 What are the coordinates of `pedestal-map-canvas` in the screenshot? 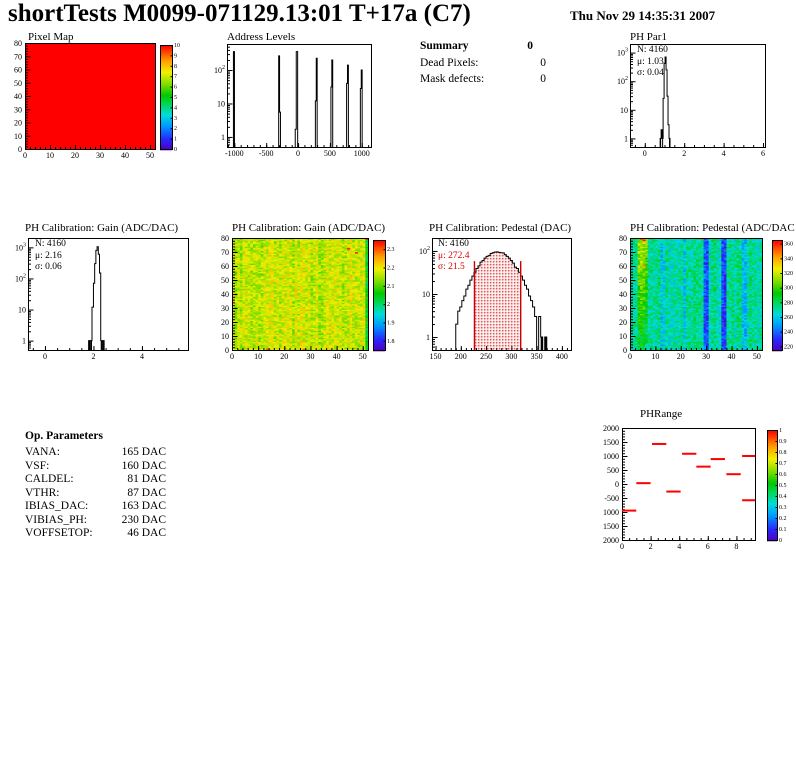 It's located at (705, 293).